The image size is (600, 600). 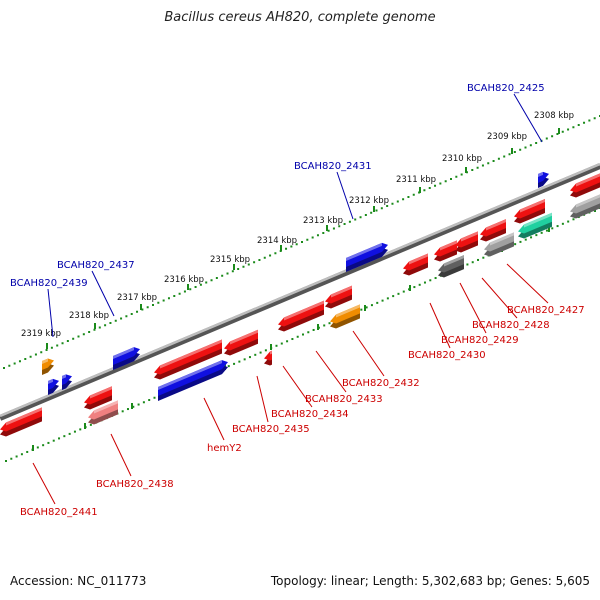 What do you see at coordinates (135, 484) in the screenshot?
I see `gene-label: BCAH820_2438` at bounding box center [135, 484].